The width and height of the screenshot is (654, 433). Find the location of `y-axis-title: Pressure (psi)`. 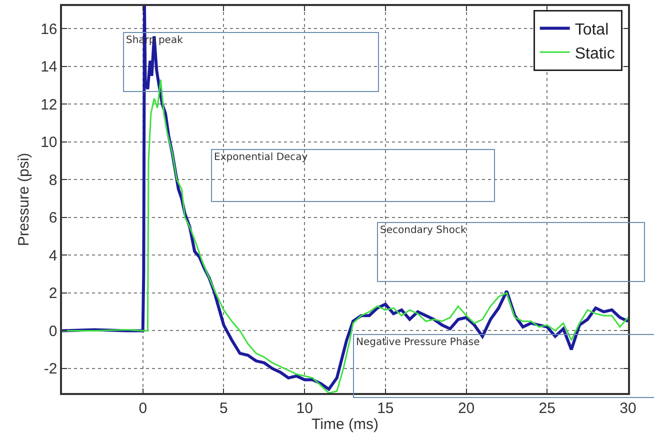

y-axis-title: Pressure (psi) is located at coordinates (23, 199).